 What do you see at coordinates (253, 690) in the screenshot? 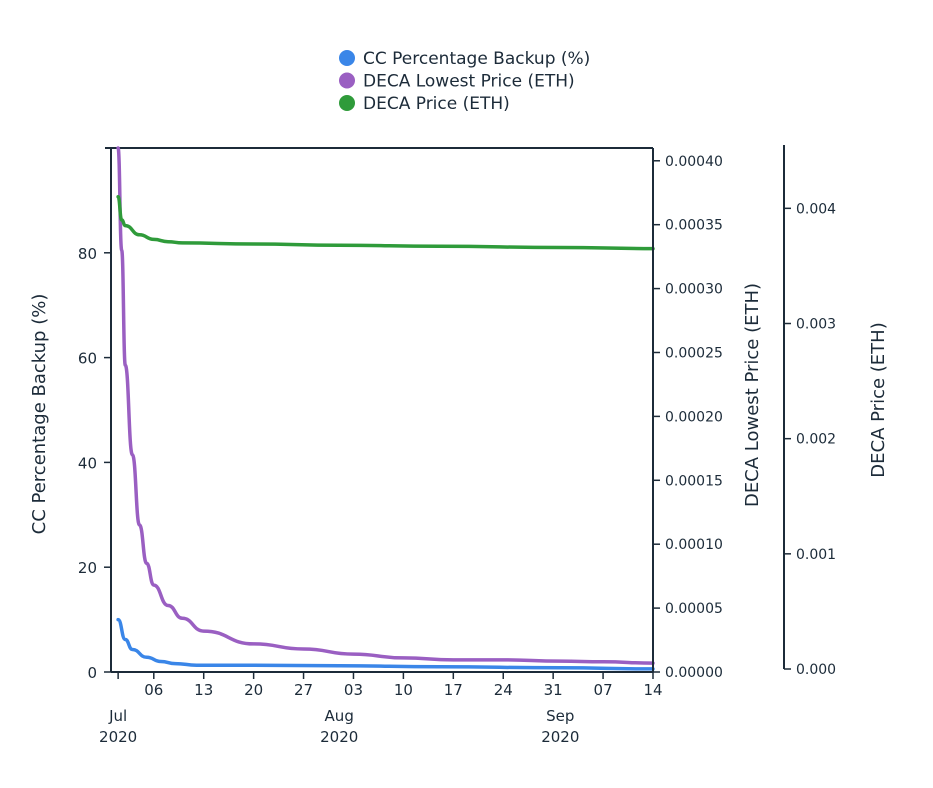
I see `x-tick-label: 20` at bounding box center [253, 690].